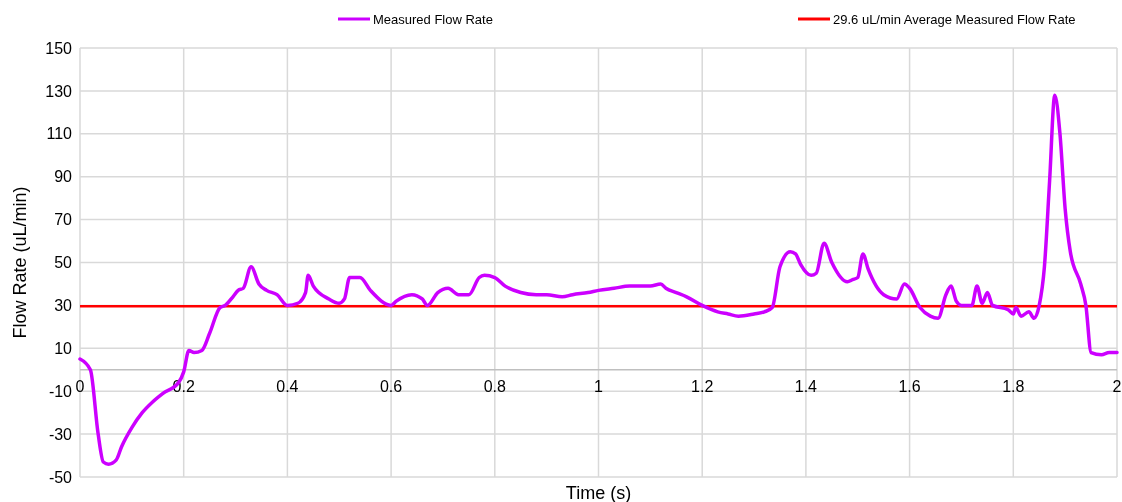  Describe the element at coordinates (287, 386) in the screenshot. I see `x-tick-label: 0.4` at that location.